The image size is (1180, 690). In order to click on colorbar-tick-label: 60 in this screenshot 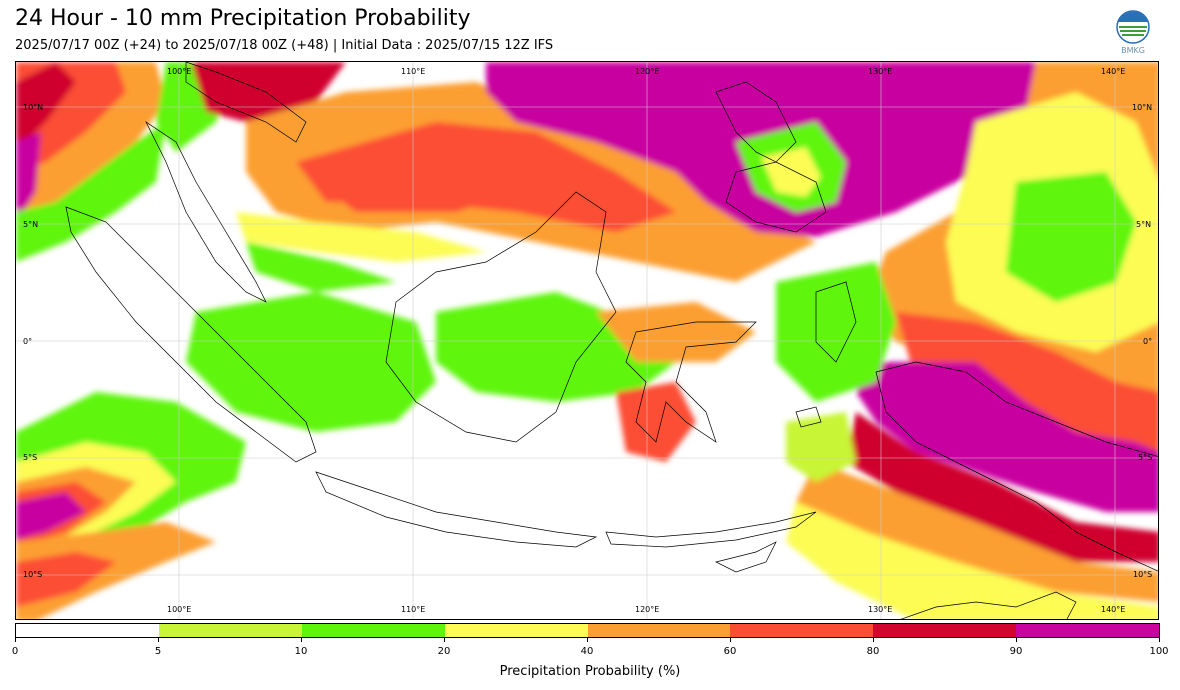, I will do `click(730, 651)`.